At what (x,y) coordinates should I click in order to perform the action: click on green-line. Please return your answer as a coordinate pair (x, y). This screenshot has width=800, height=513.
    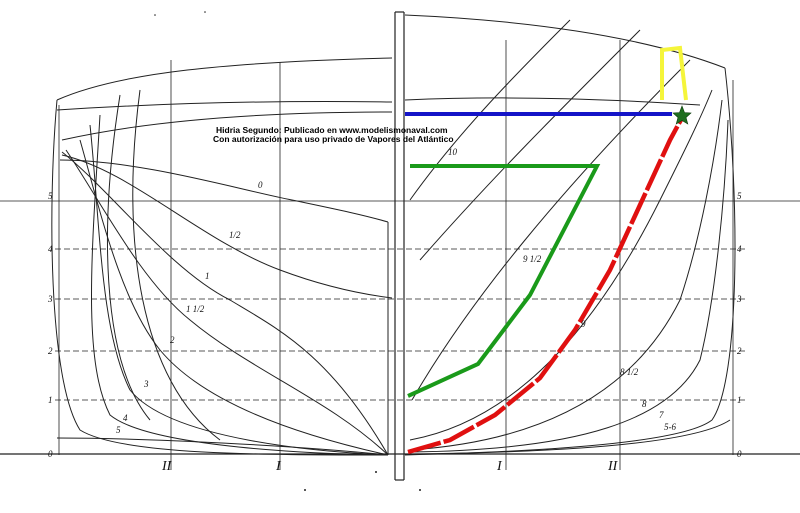
    Looking at the image, I should click on (504, 281).